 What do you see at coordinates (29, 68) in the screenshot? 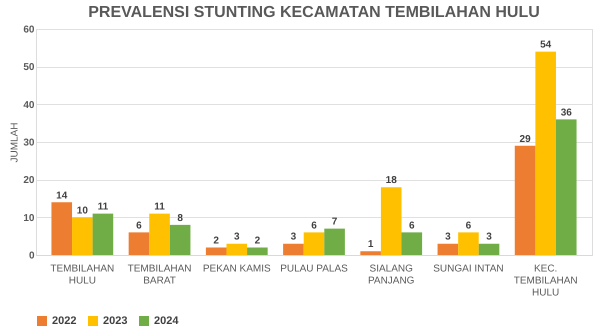
I see `y-tick-label: 50` at bounding box center [29, 68].